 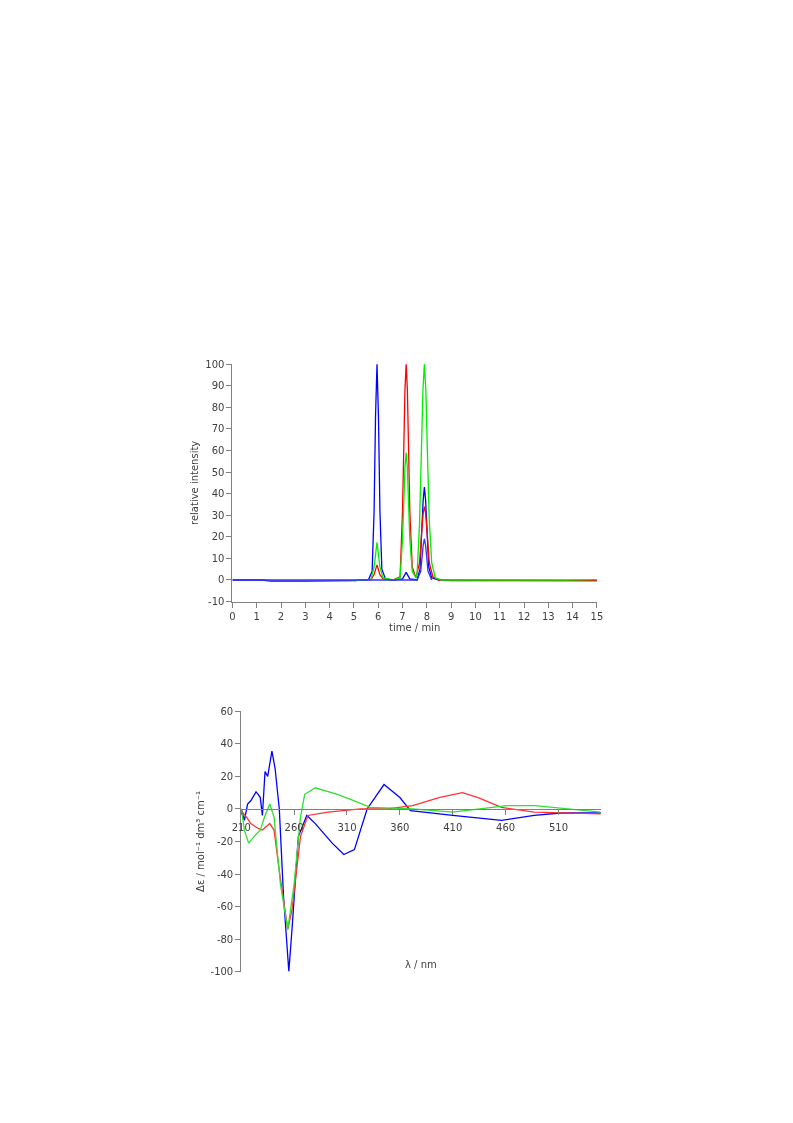 What do you see at coordinates (281, 616) in the screenshot?
I see `x-tick-label: 2` at bounding box center [281, 616].